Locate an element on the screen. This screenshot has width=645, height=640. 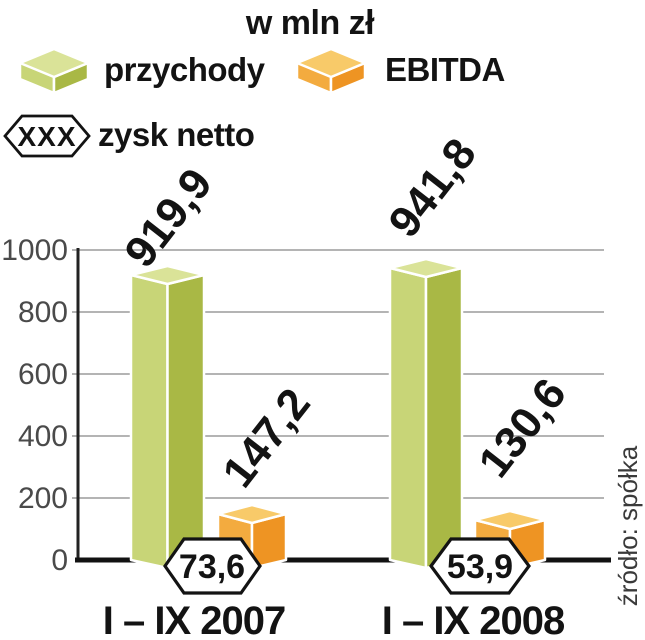
ebitda-box-icon is located at coordinates (331, 70).